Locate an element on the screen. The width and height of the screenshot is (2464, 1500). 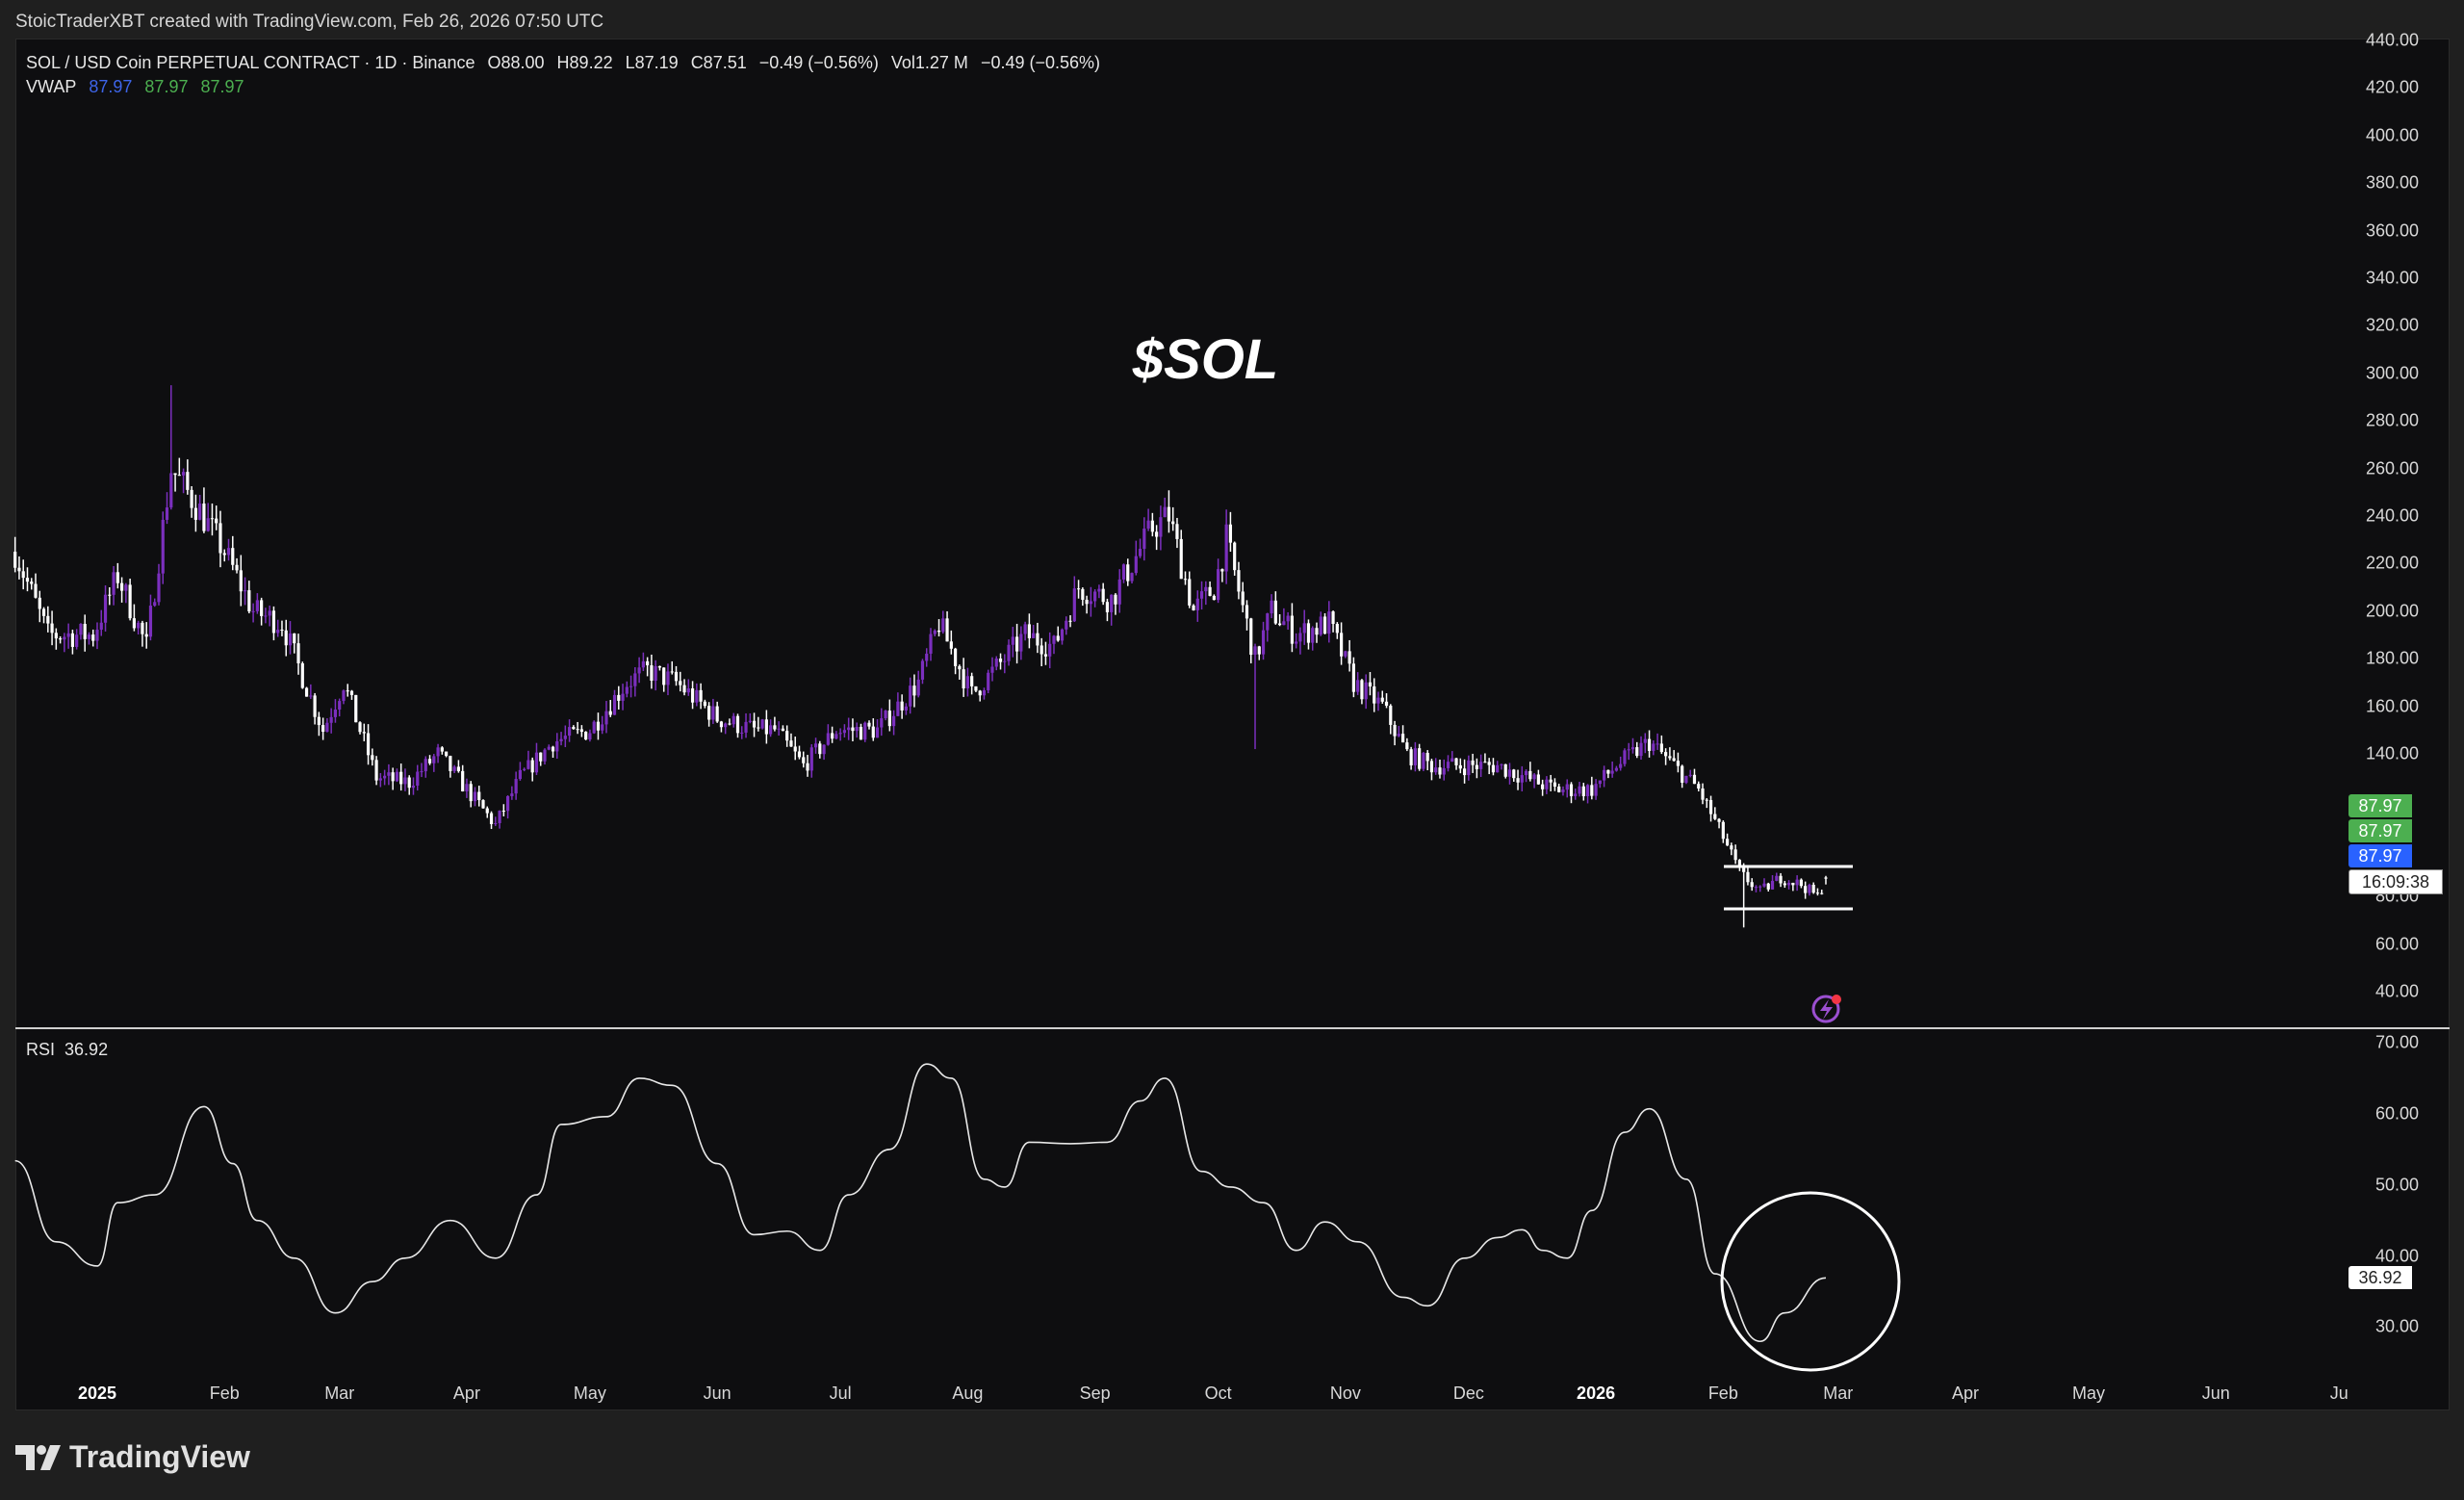
time-axis-label: 2025 is located at coordinates (97, 1393).